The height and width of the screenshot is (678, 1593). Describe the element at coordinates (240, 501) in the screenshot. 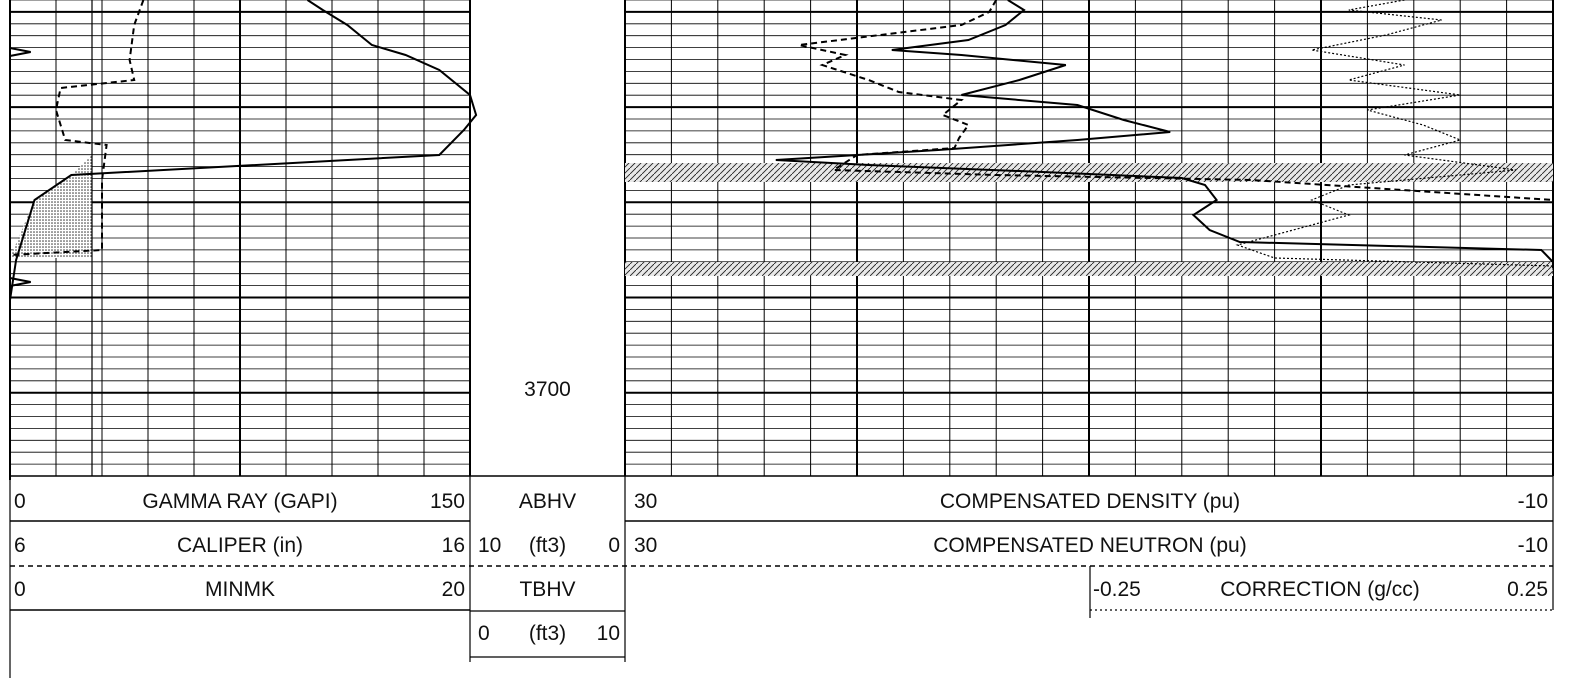

I see `gamma-ray-title: GAMMA RAY (GAPI)` at that location.